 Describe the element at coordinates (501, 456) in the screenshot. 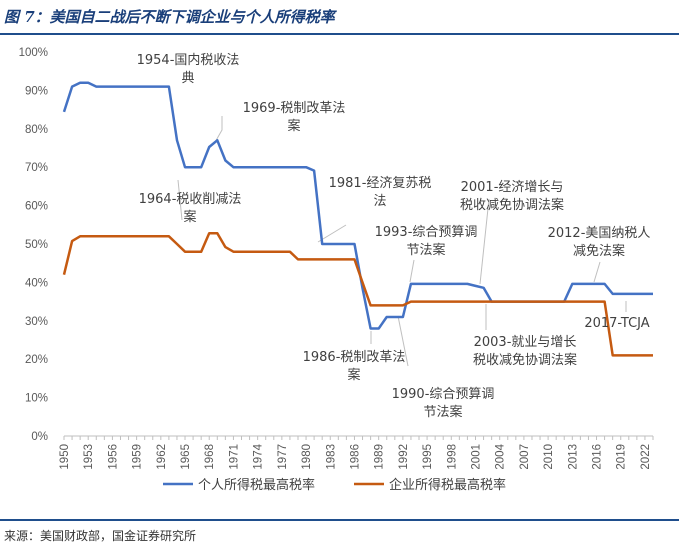

I see `x-tick-label: 2004` at that location.